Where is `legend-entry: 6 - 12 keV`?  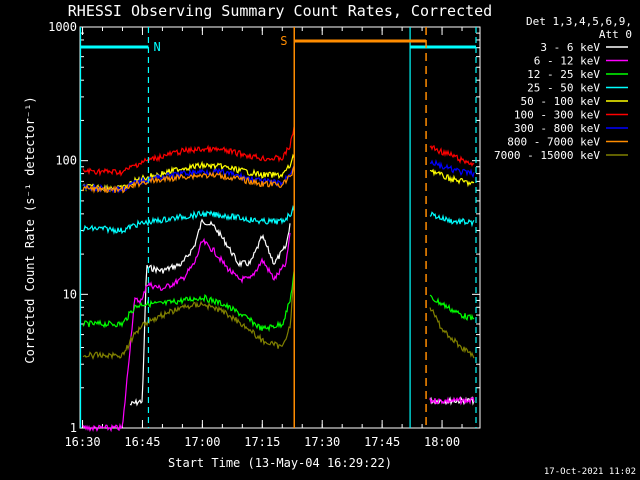
legend-entry: 6 - 12 keV is located at coordinates (567, 61).